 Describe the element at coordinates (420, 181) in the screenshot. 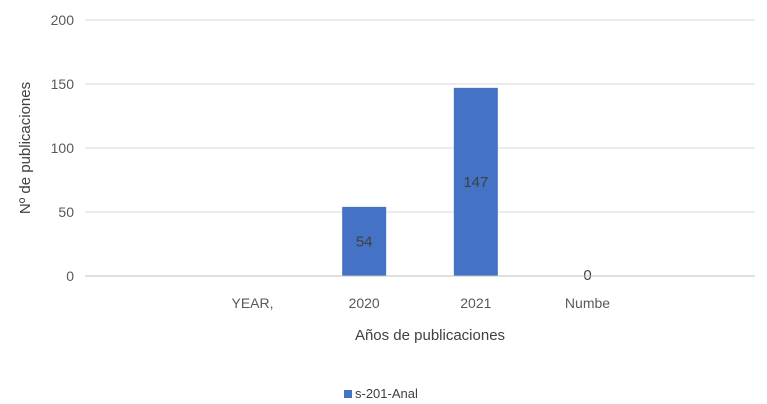

I see `bars` at that location.